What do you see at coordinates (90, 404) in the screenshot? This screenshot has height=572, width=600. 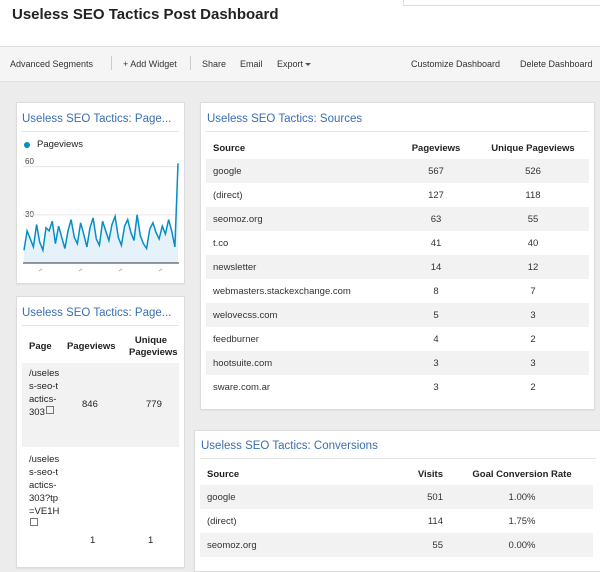 I see `pageviews-value: 846` at bounding box center [90, 404].